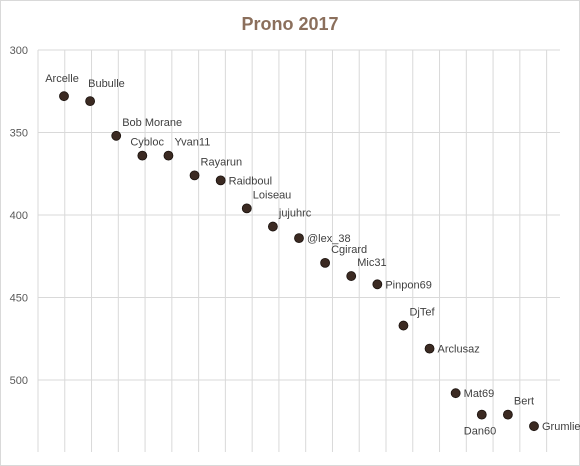 Image resolution: width=580 pixels, height=466 pixels. What do you see at coordinates (272, 195) in the screenshot?
I see `data-label: Loiseau` at bounding box center [272, 195].